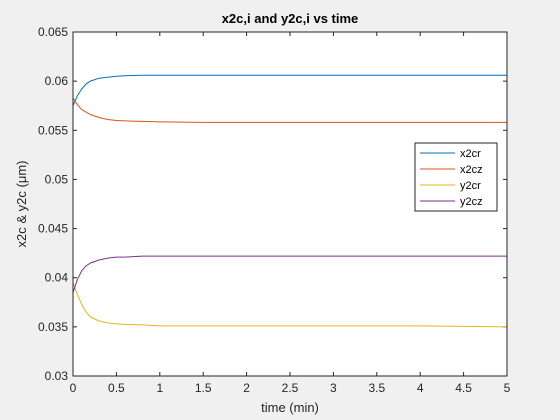 The image size is (560, 420). Describe the element at coordinates (420, 388) in the screenshot. I see `x-tick-label: 4` at that location.